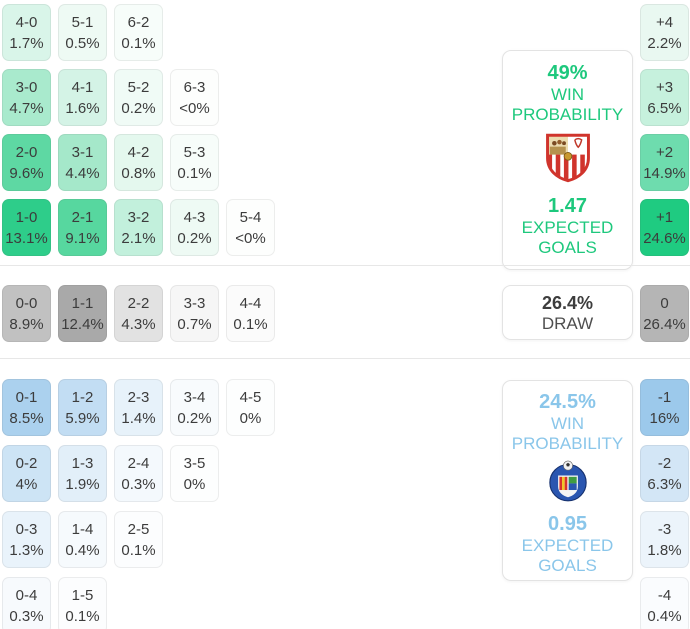 The height and width of the screenshot is (629, 690). I want to click on probability-label: 1.6%, so click(82, 108).